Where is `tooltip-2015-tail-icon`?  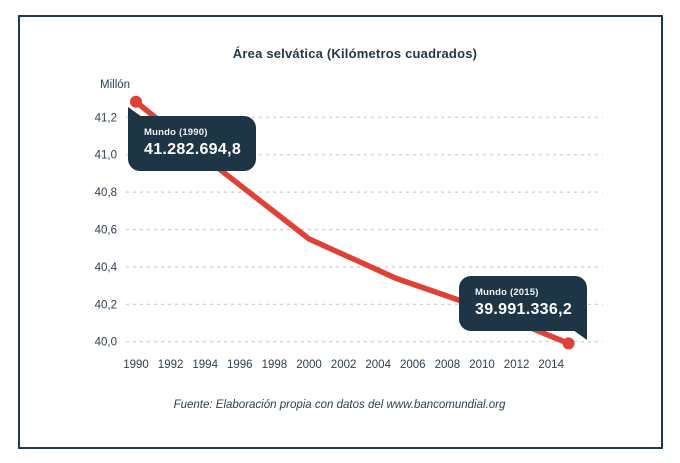
tooltip-2015-tail-icon is located at coordinates (580, 335).